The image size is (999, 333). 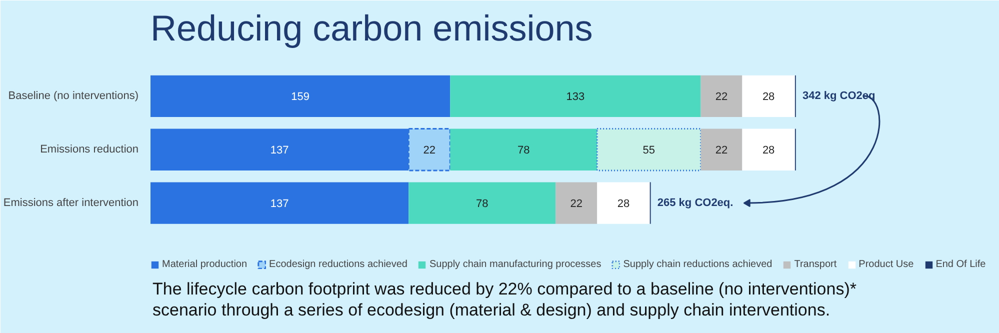 I want to click on legend-label: Transport, so click(x=815, y=264).